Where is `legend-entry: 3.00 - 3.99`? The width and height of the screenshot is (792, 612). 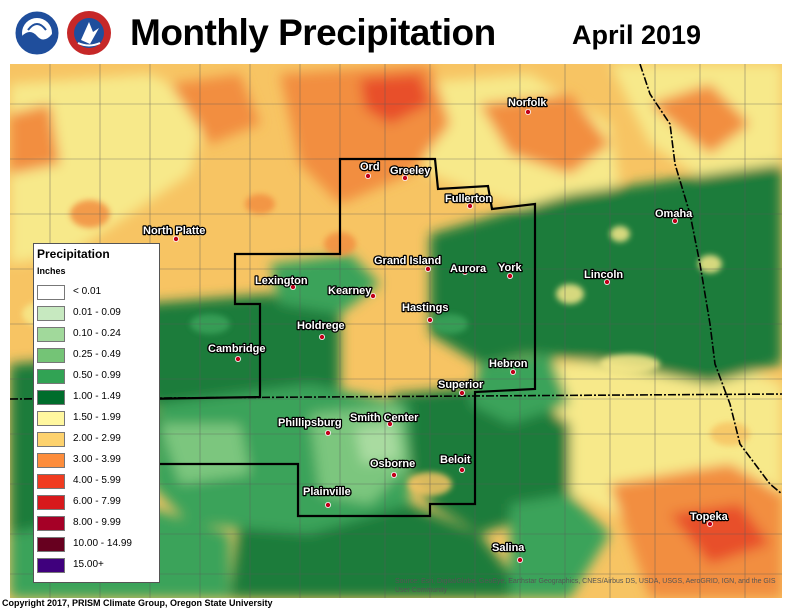
legend-entry: 3.00 - 3.99 is located at coordinates (96, 460).